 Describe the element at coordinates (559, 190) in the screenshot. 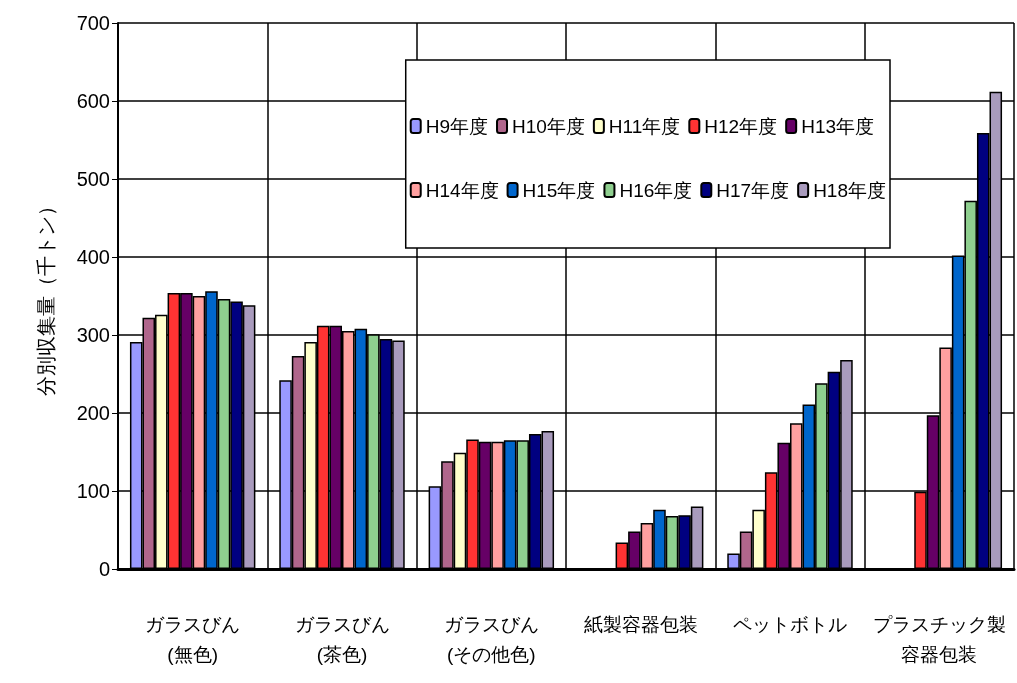

I see `legend-label: H15年度` at that location.